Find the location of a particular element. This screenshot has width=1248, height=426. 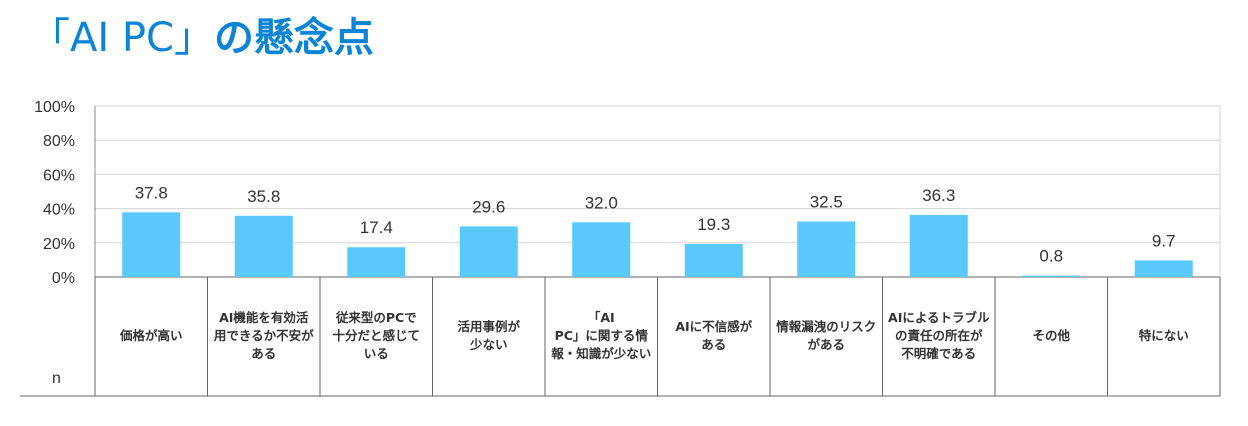

data-label: 9.7 is located at coordinates (1164, 240).